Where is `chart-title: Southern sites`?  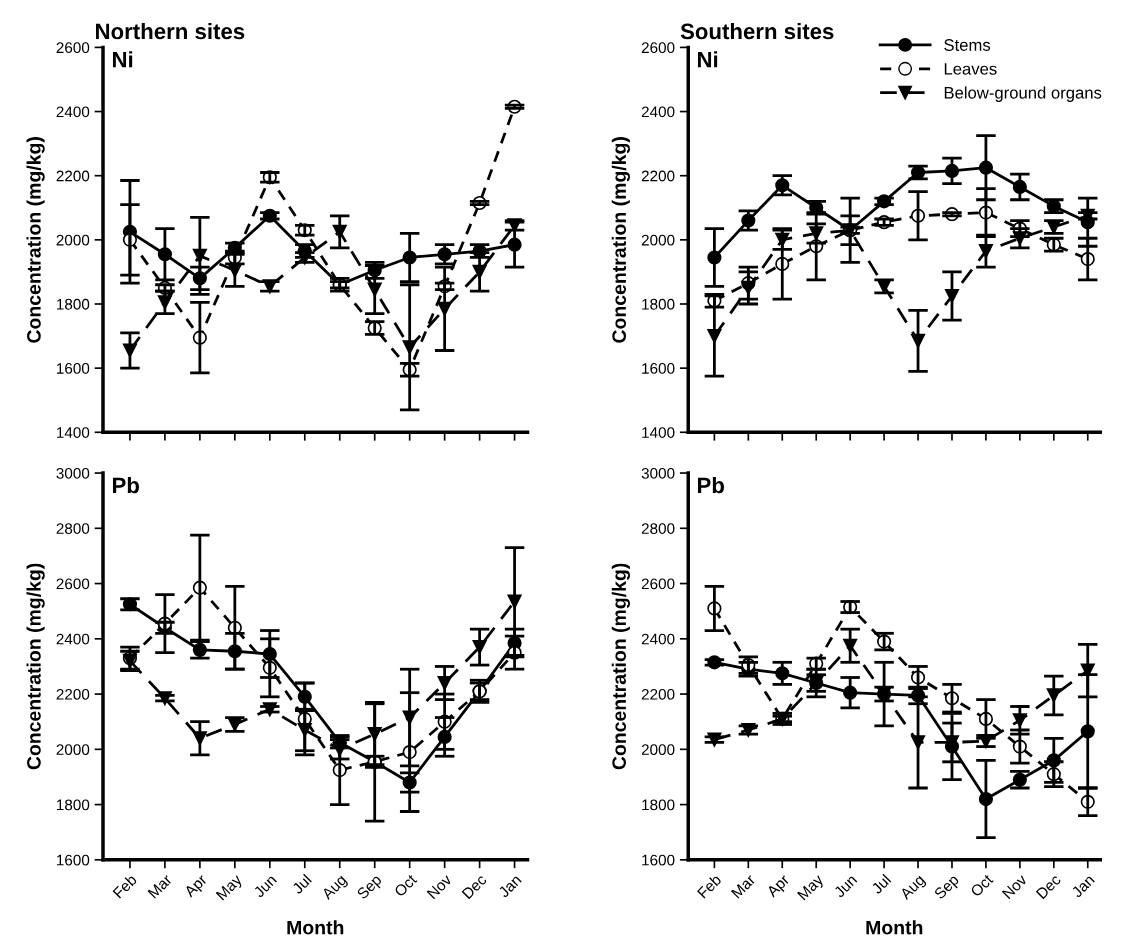
chart-title: Southern sites is located at coordinates (757, 31).